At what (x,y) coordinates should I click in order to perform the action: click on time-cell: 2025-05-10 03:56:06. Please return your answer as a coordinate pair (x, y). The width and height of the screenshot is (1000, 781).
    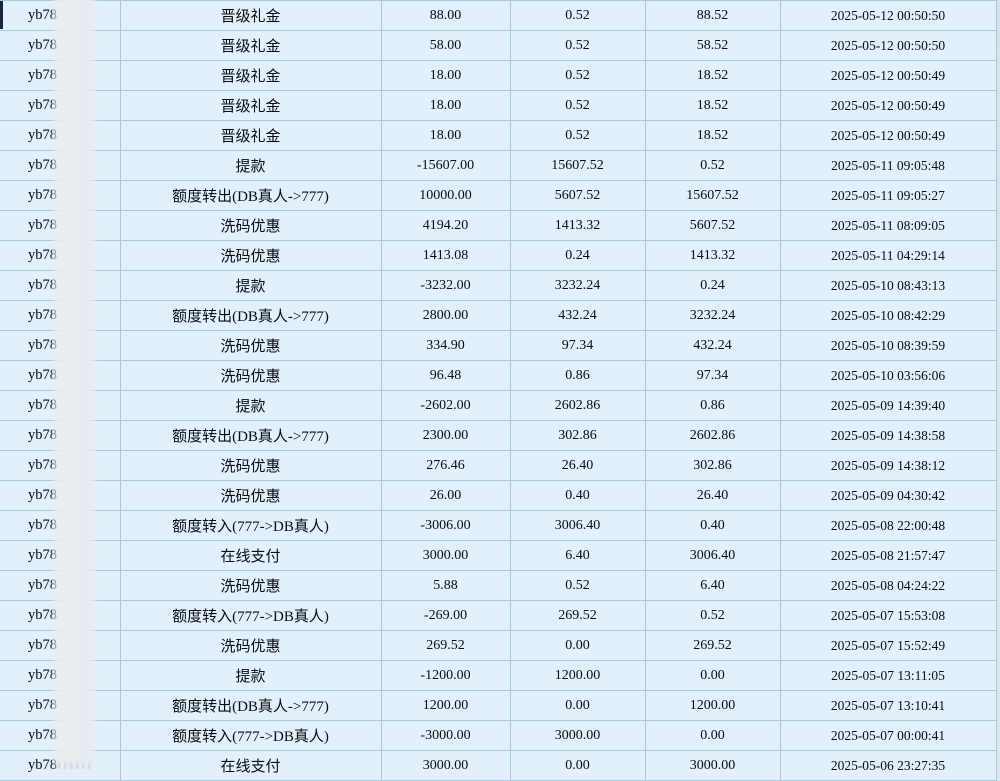
    Looking at the image, I should click on (888, 375).